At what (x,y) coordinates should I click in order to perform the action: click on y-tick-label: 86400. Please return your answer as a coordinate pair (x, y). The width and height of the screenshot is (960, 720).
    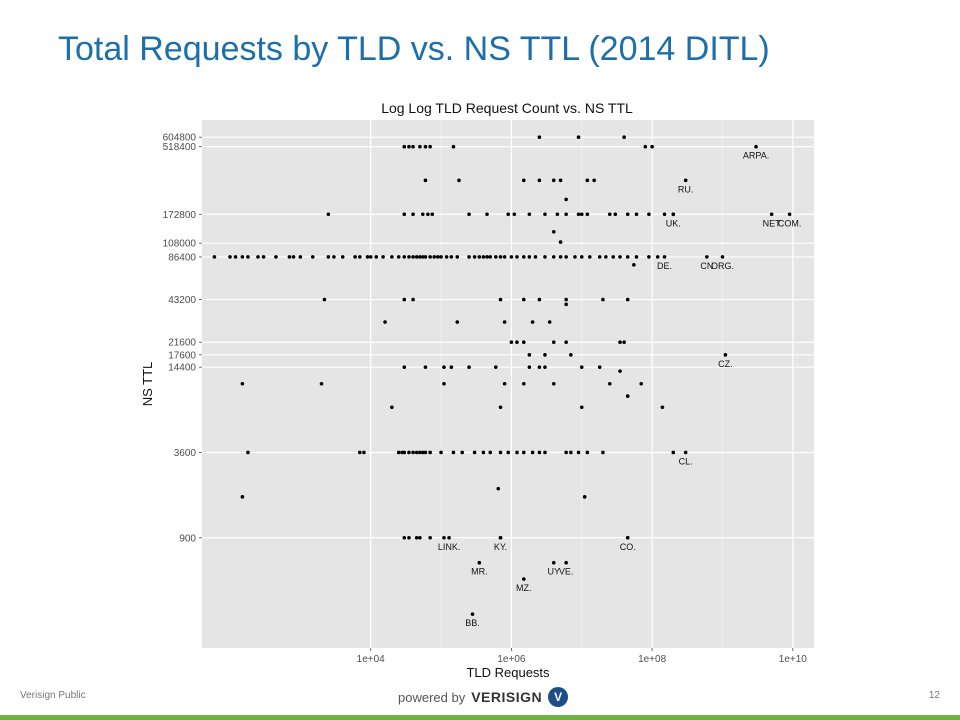
    Looking at the image, I should click on (182, 257).